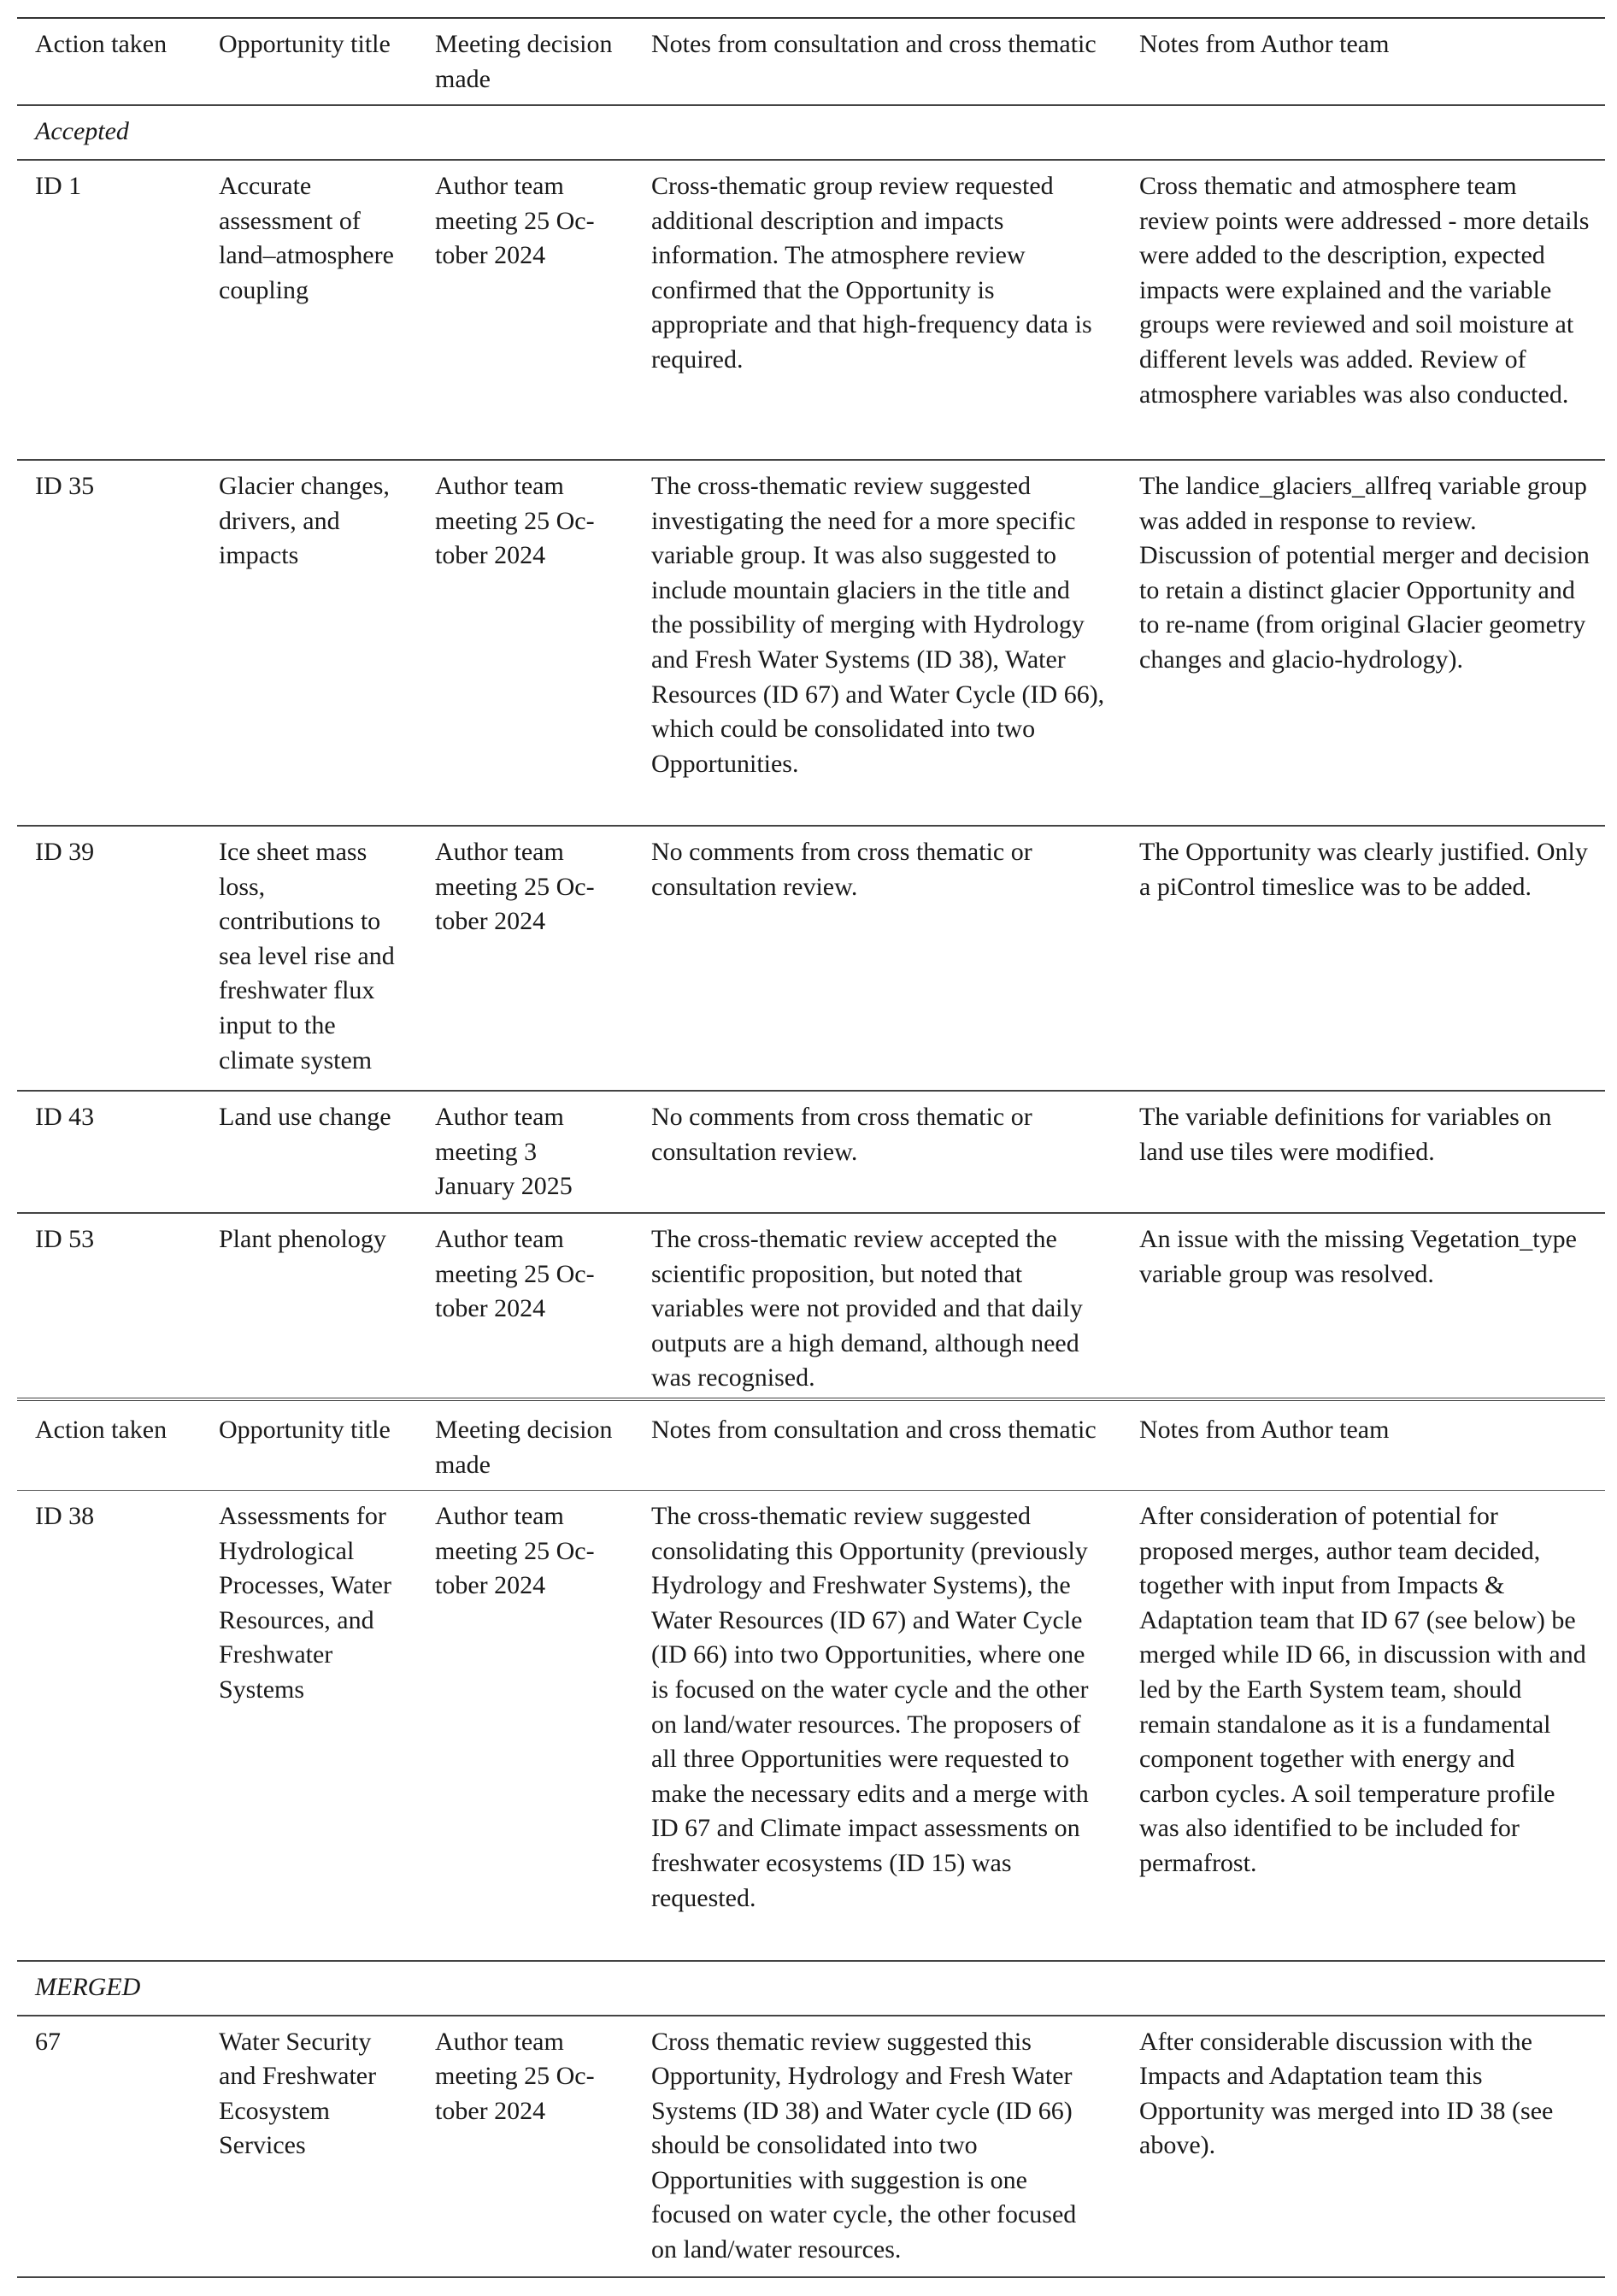  What do you see at coordinates (525, 1152) in the screenshot?
I see `cell-meeting: Author team meeting 3 January 2025` at bounding box center [525, 1152].